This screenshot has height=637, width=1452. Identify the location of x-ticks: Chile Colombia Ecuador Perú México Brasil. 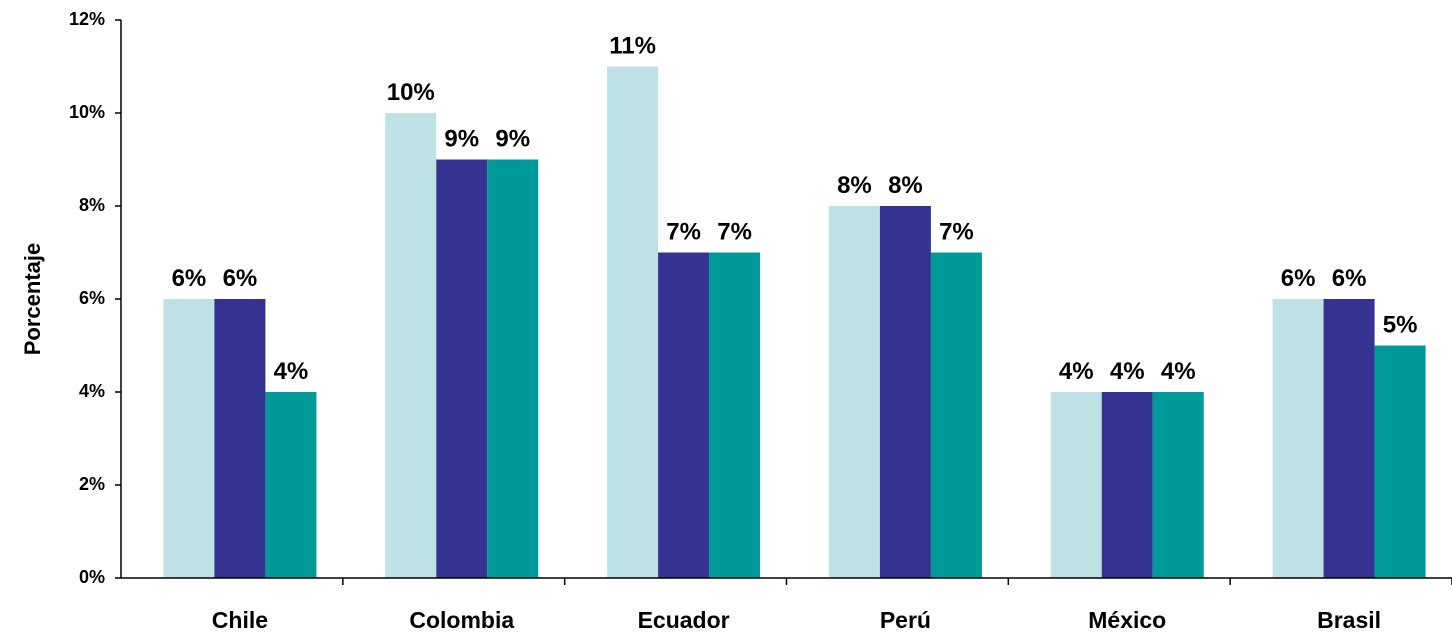
(832, 605).